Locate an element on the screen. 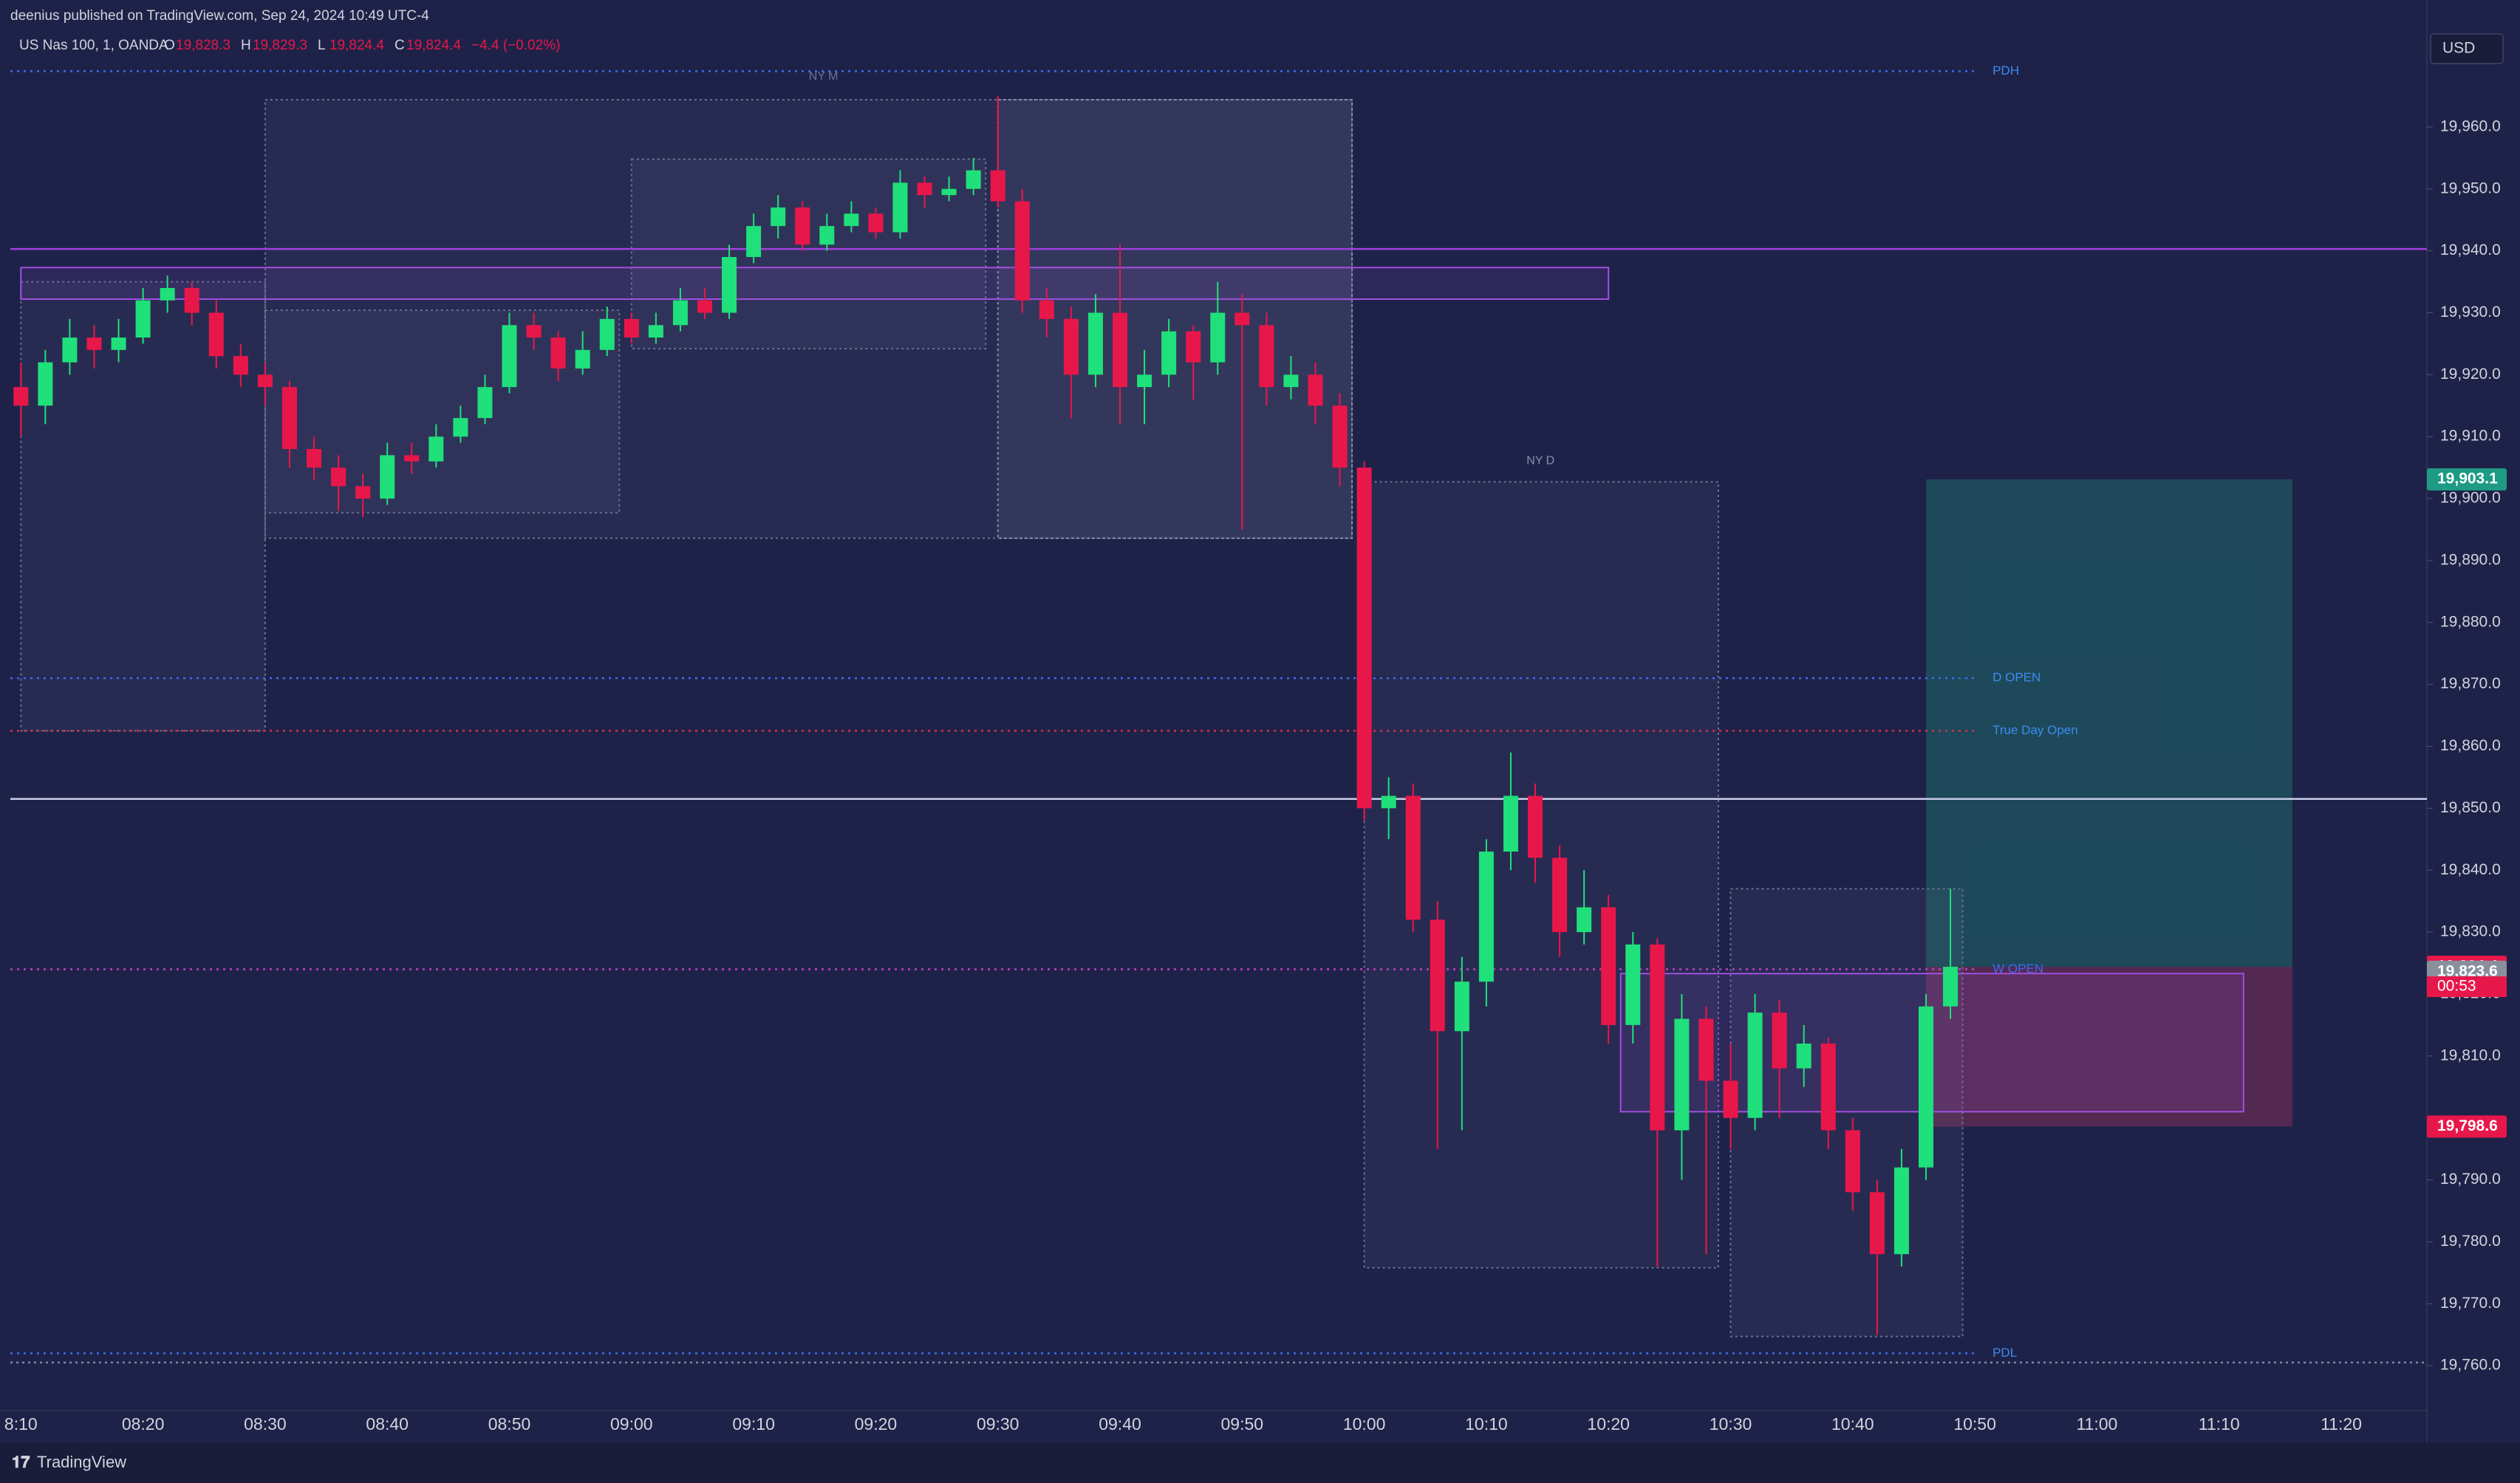 This screenshot has width=2520, height=1483. x-tick-label: 09:50 is located at coordinates (1242, 1424).